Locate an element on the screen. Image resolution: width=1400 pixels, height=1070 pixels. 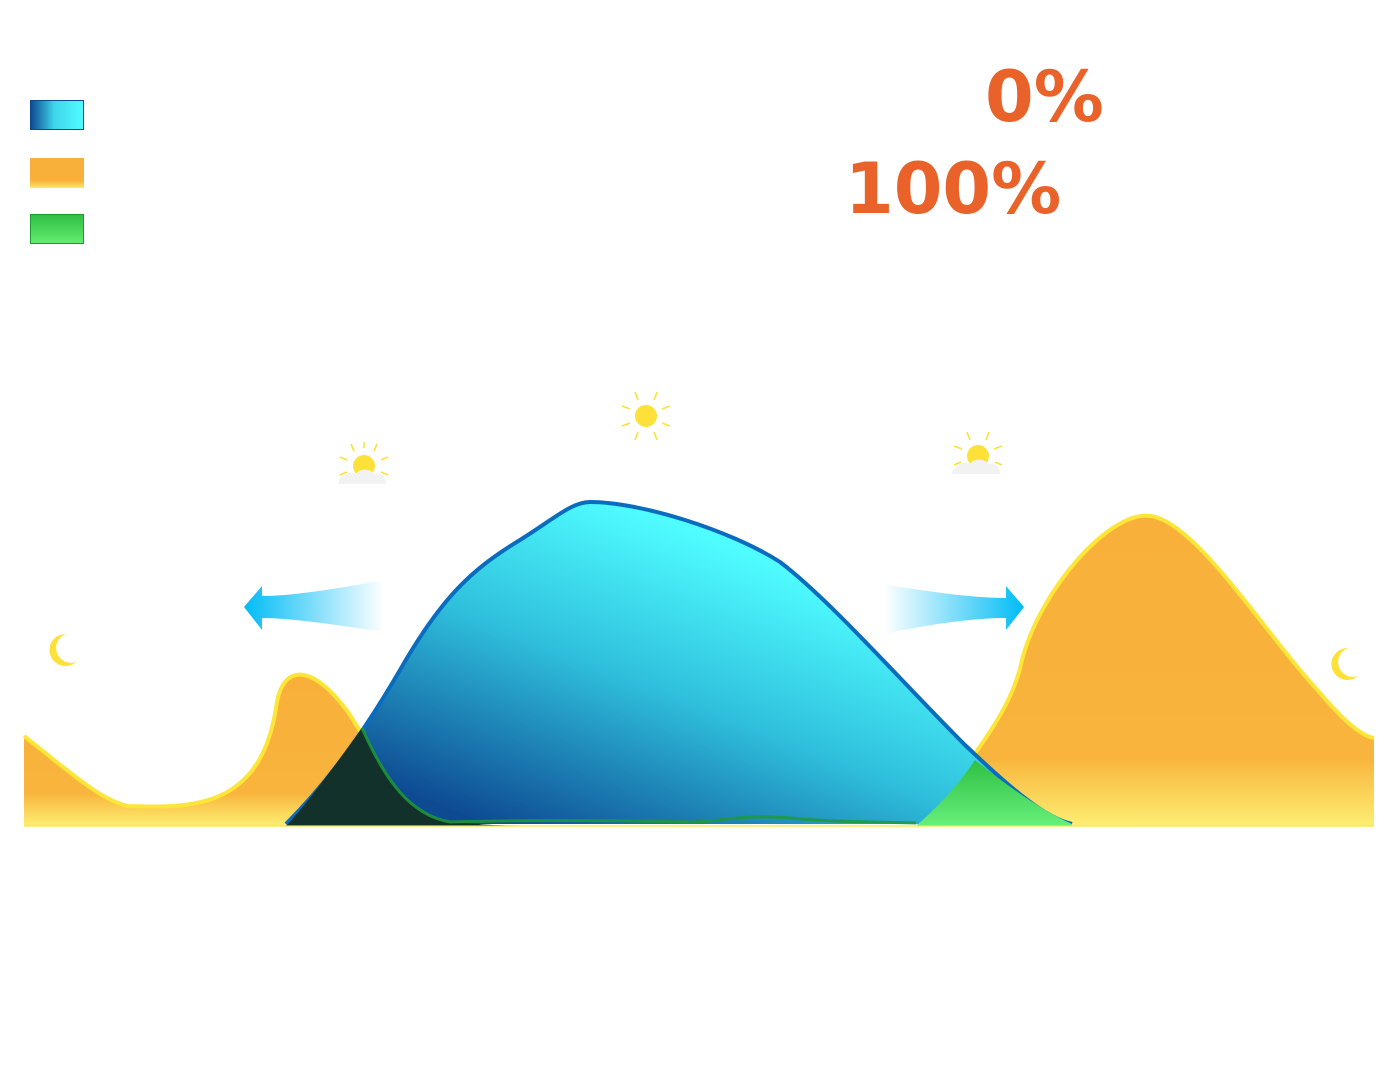
sunset-icon is located at coordinates (977, 452).